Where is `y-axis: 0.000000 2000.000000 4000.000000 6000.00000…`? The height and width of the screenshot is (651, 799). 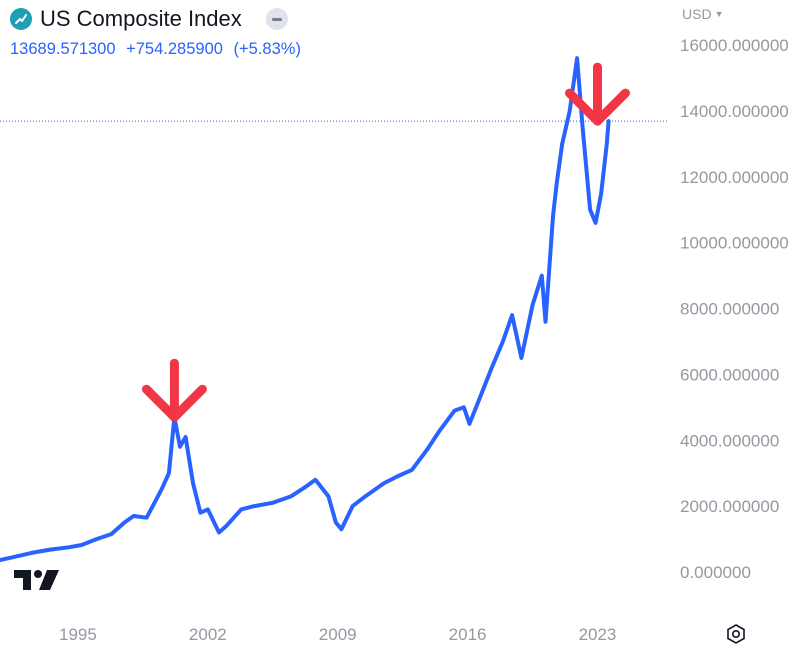 y-axis: 0.000000 2000.000000 4000.000000 6000.00000… is located at coordinates (734, 309).